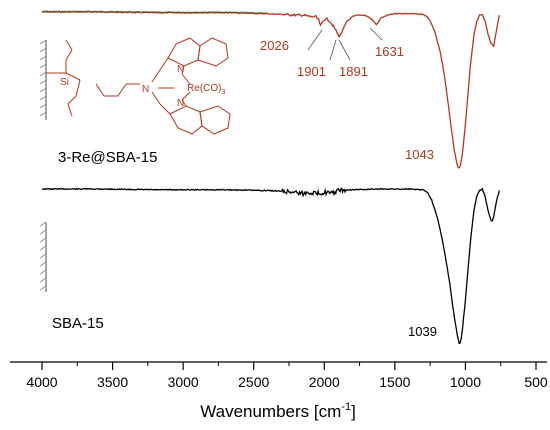  I want to click on label-3-re-sba15: 3-Re@SBA-15, so click(107, 157).